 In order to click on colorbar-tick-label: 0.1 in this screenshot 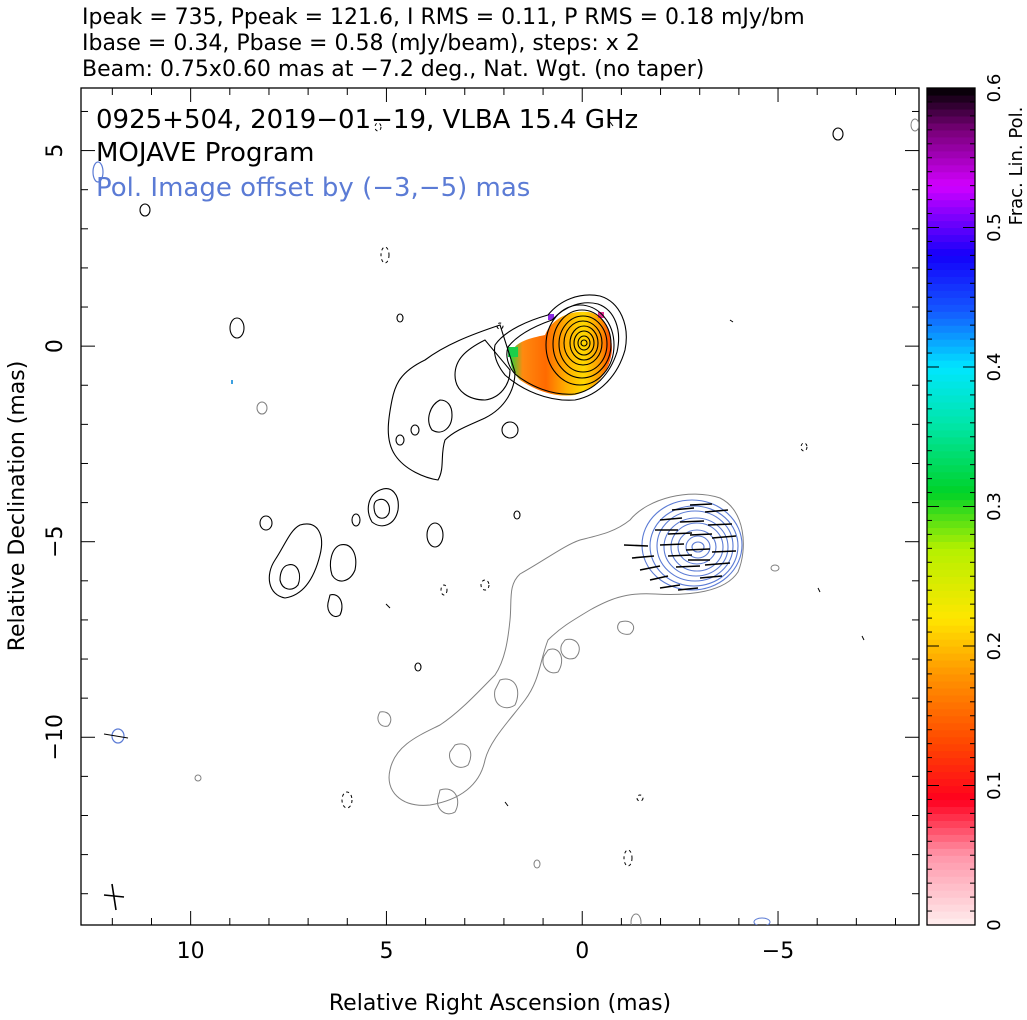, I will do `click(994, 785)`.